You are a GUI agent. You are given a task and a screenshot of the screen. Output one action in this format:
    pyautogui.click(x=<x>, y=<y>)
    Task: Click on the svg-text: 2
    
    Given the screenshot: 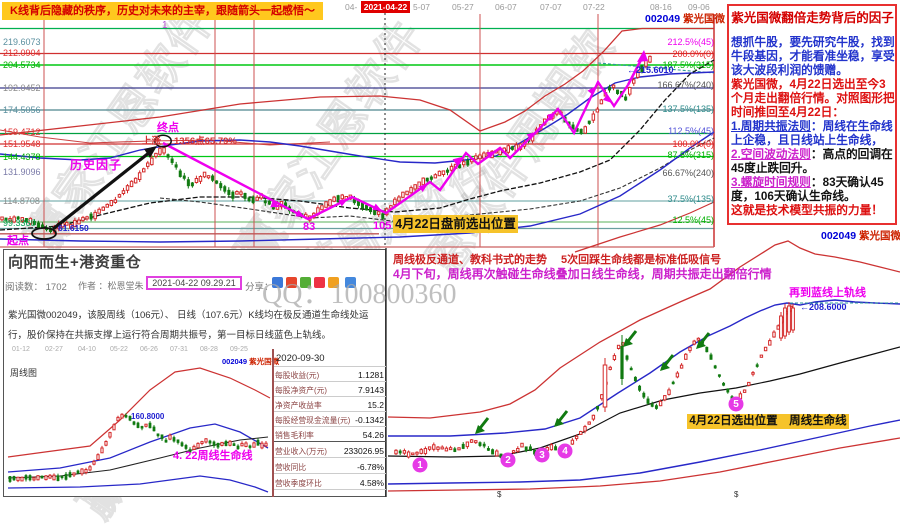 What is the action you would take?
    pyautogui.click(x=508, y=460)
    